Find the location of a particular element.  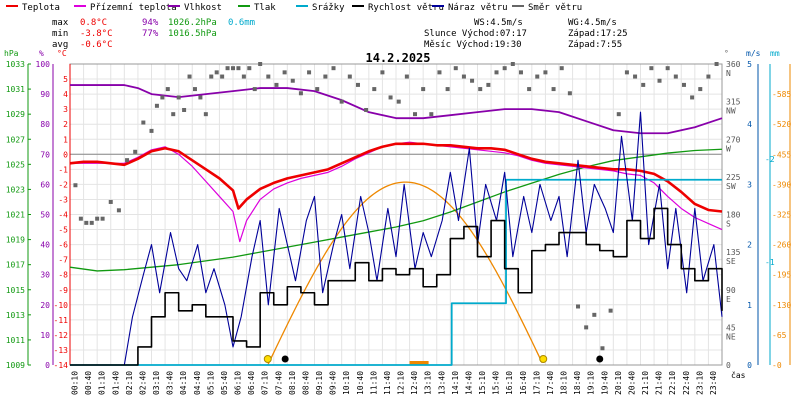

axis-tick-wind: 3 is located at coordinates (749, 184).